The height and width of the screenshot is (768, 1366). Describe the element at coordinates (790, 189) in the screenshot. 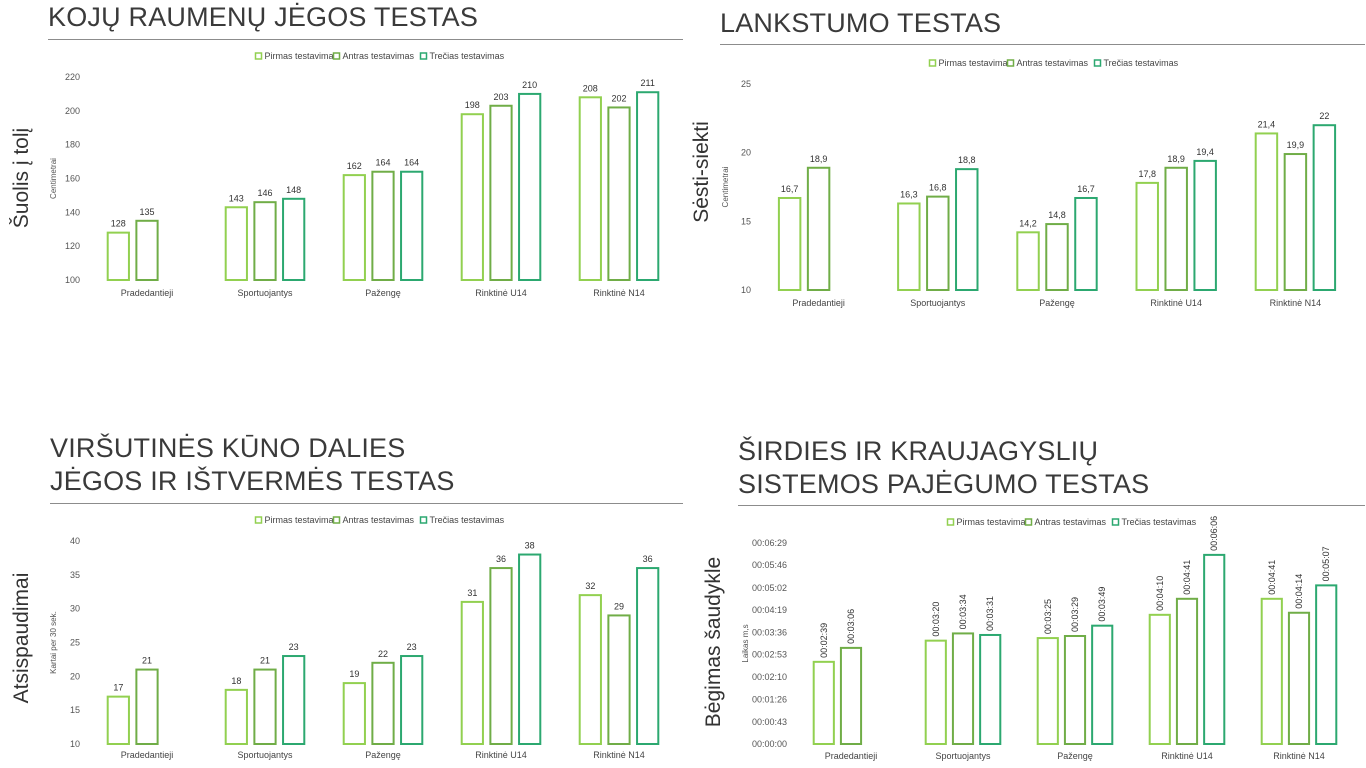

I see `data-label: 16,7` at that location.